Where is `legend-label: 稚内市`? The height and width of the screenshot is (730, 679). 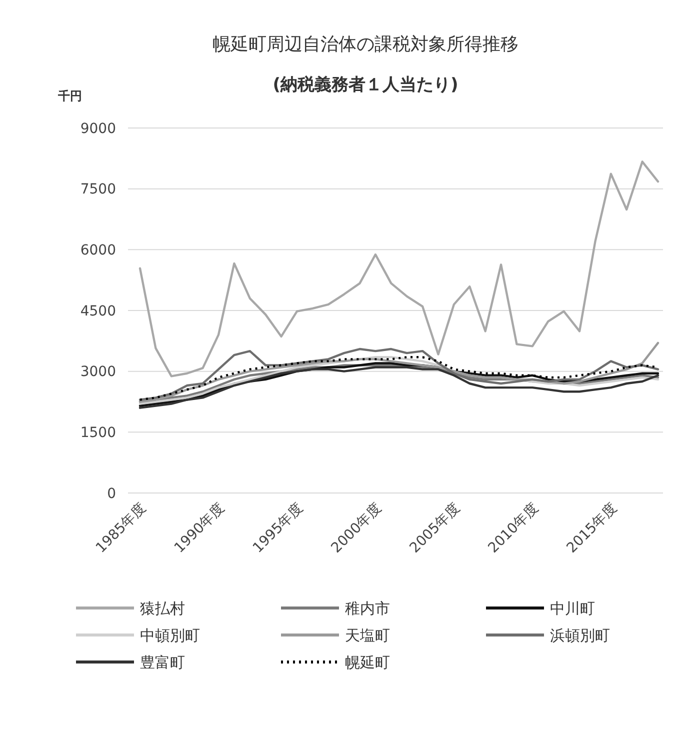
legend-label: 稚内市 is located at coordinates (367, 608).